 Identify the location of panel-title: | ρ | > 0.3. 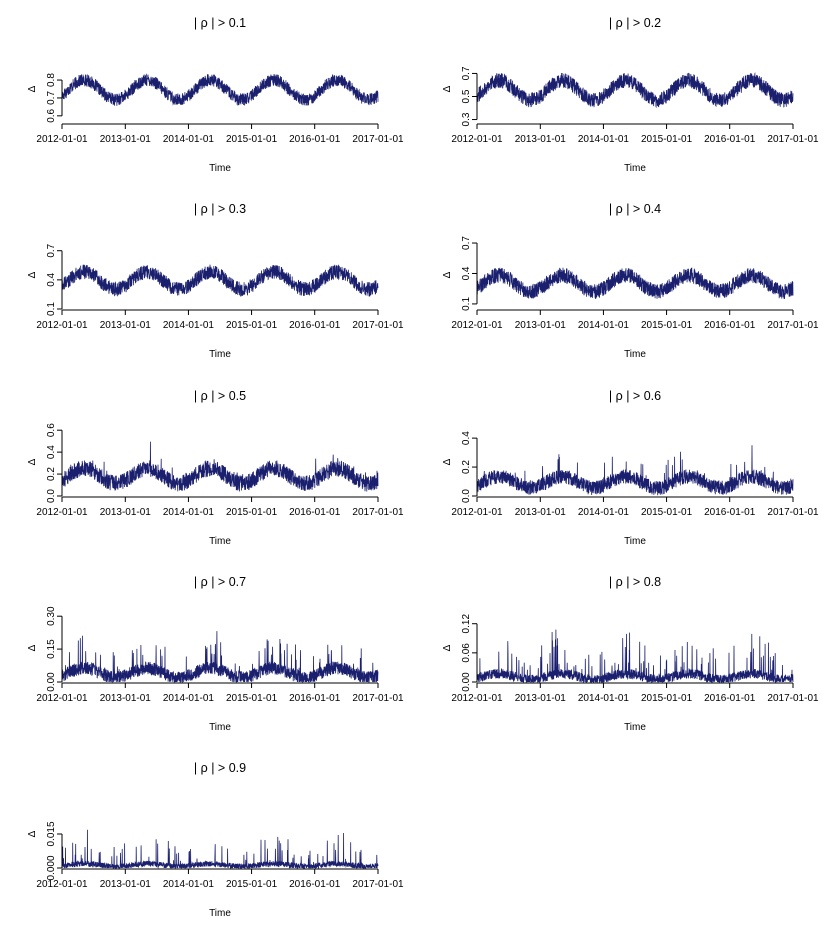
(220, 209).